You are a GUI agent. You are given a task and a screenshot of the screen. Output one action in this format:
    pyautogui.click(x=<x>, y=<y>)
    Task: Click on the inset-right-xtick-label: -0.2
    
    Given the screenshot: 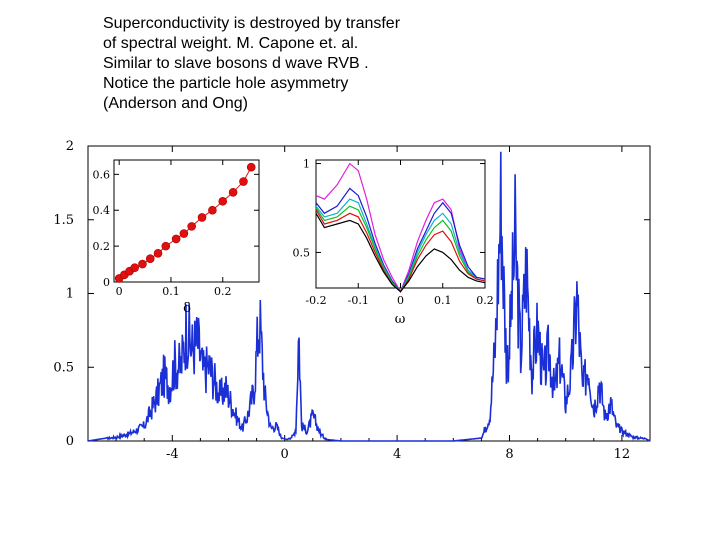 What is the action you would take?
    pyautogui.click(x=315, y=300)
    